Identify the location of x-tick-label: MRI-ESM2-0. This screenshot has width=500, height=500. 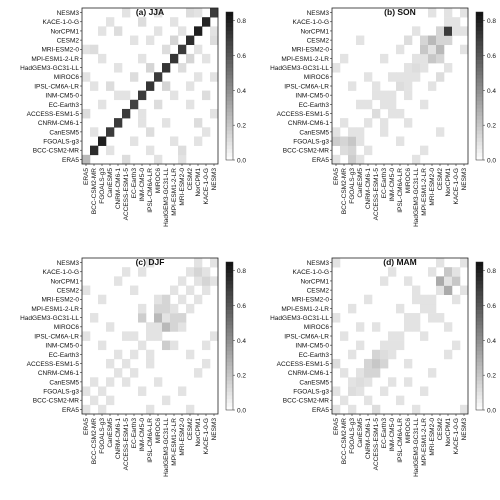
(182, 437).